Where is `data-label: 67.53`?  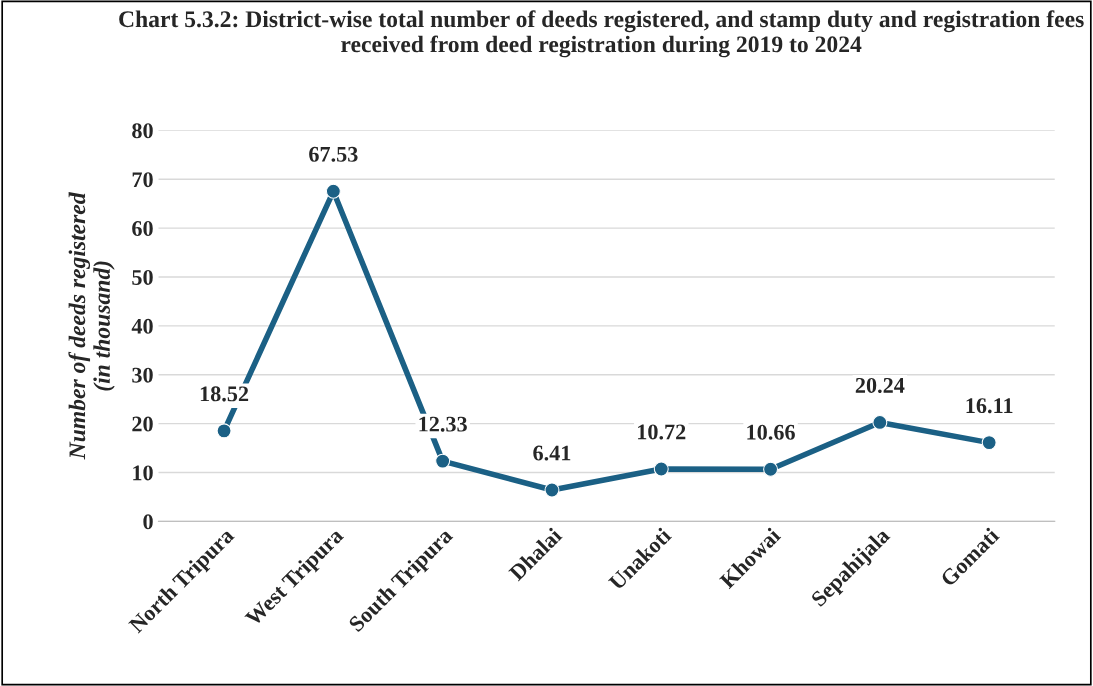
data-label: 67.53 is located at coordinates (333, 154).